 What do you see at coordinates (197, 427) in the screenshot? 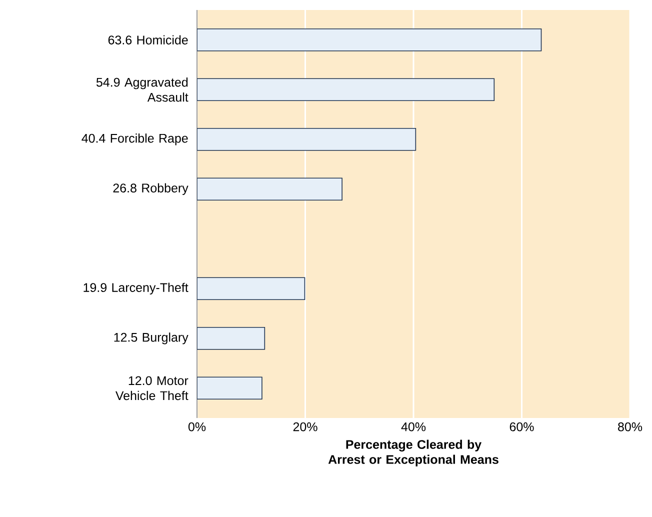
I see `x-tick-label: 0%` at bounding box center [197, 427].